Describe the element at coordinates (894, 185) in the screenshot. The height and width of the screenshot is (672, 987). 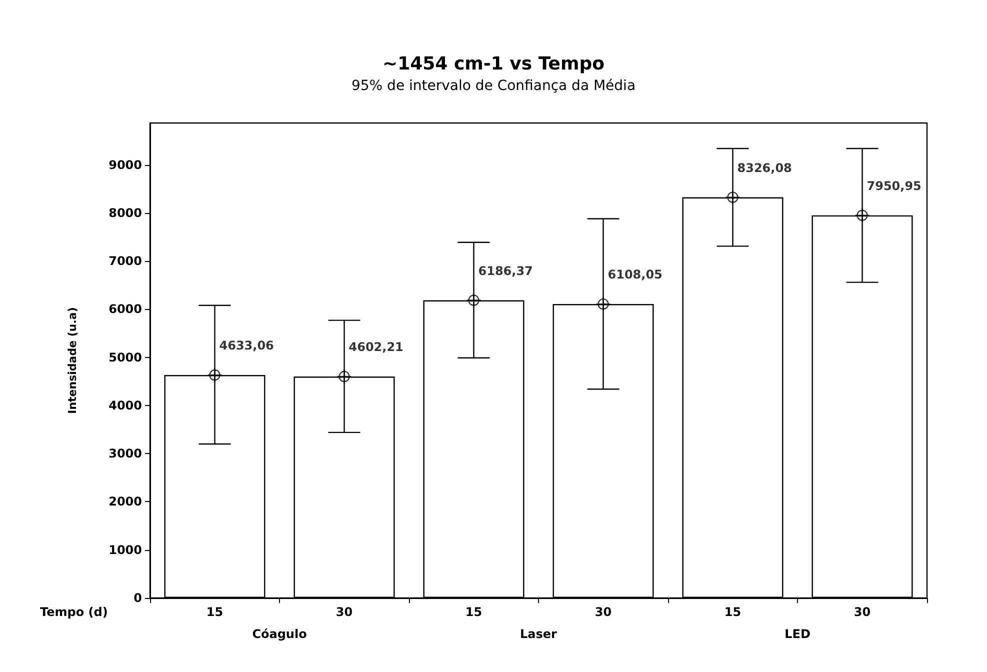
I see `data-label: 7950,95` at that location.